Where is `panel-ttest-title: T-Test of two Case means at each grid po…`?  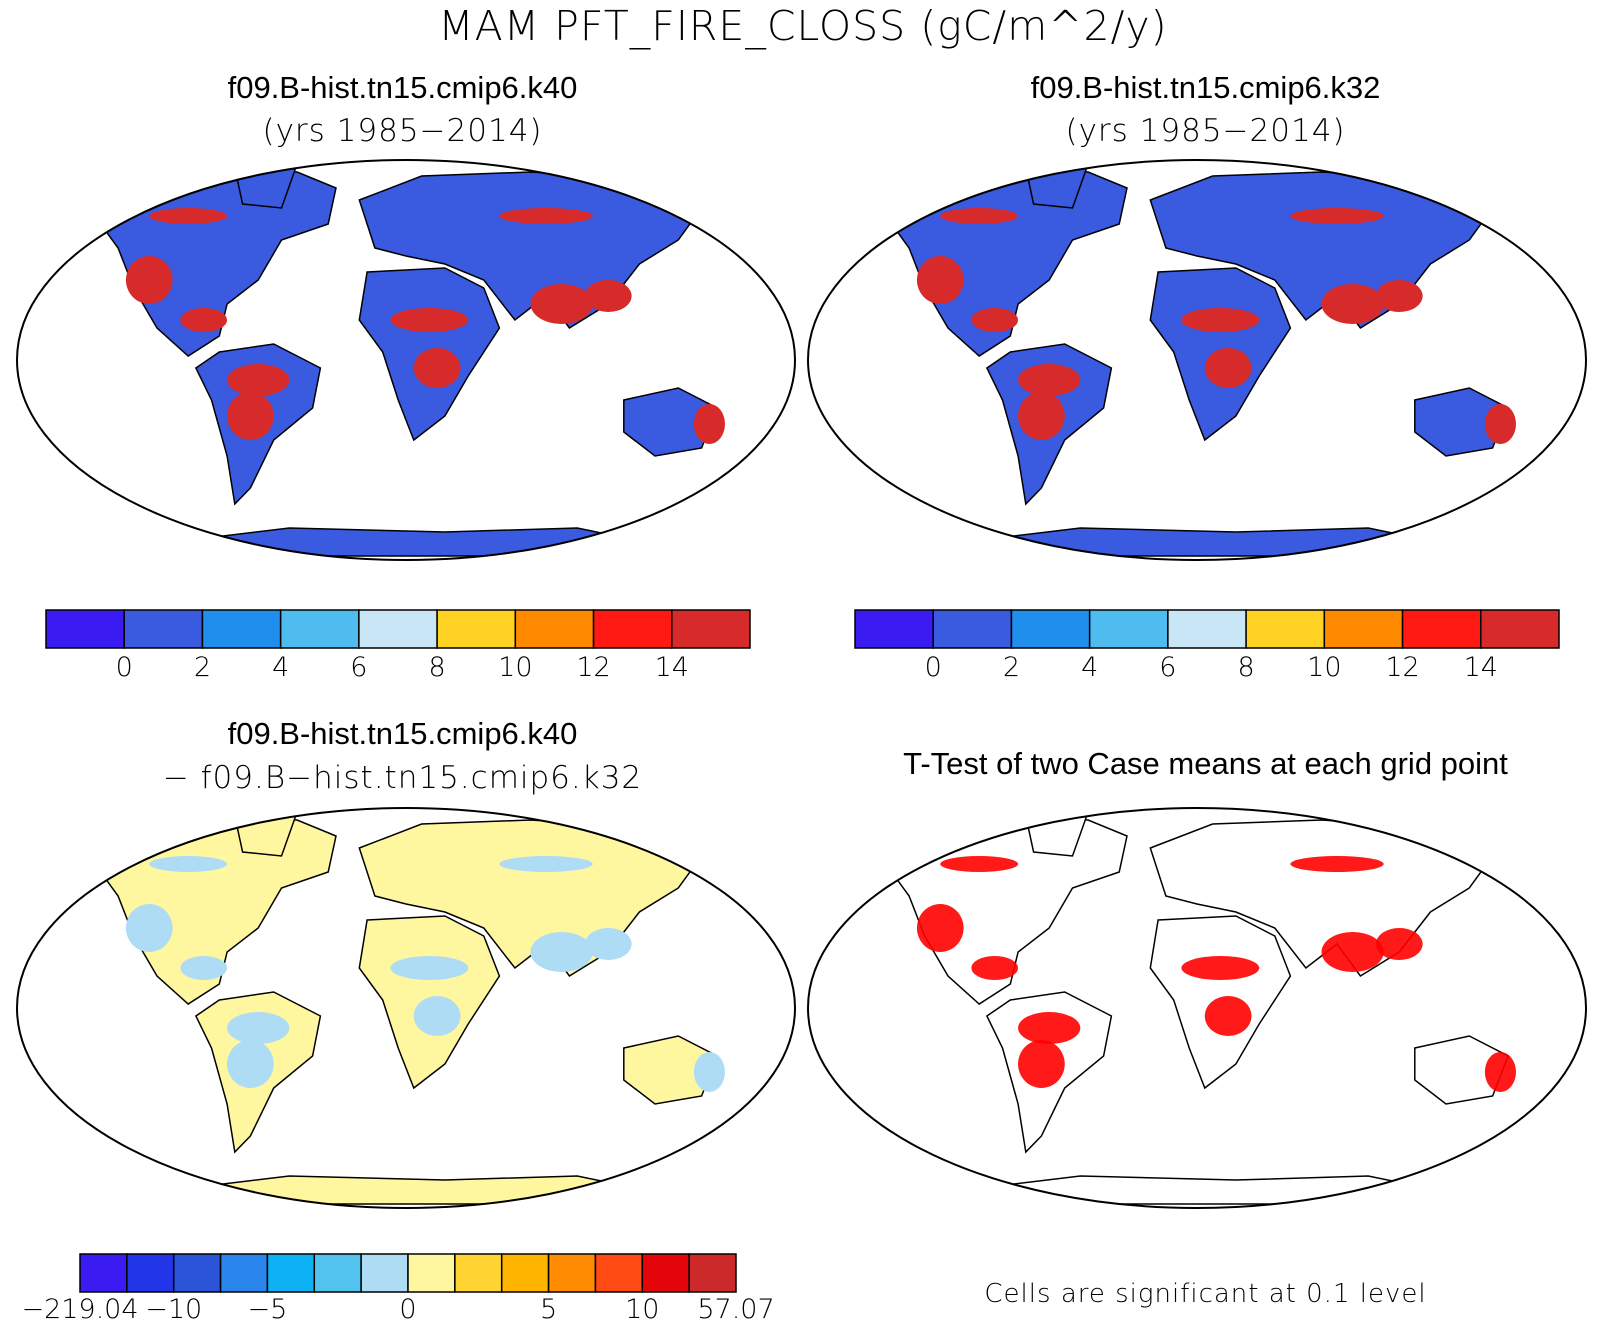 panel-ttest-title: T-Test of two Case means at each grid po… is located at coordinates (1205, 763).